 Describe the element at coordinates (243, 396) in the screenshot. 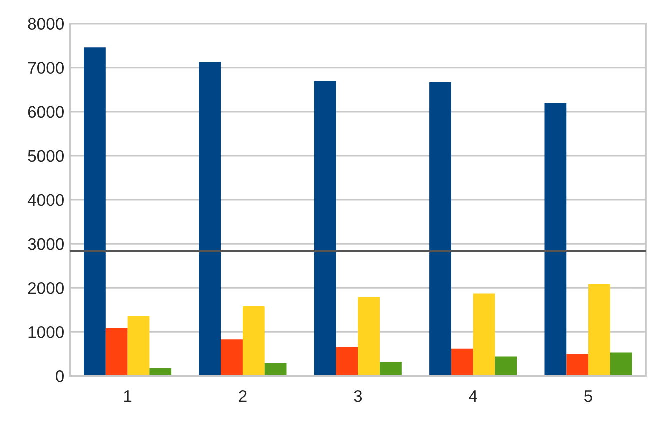

I see `x-tick-label: 2` at that location.